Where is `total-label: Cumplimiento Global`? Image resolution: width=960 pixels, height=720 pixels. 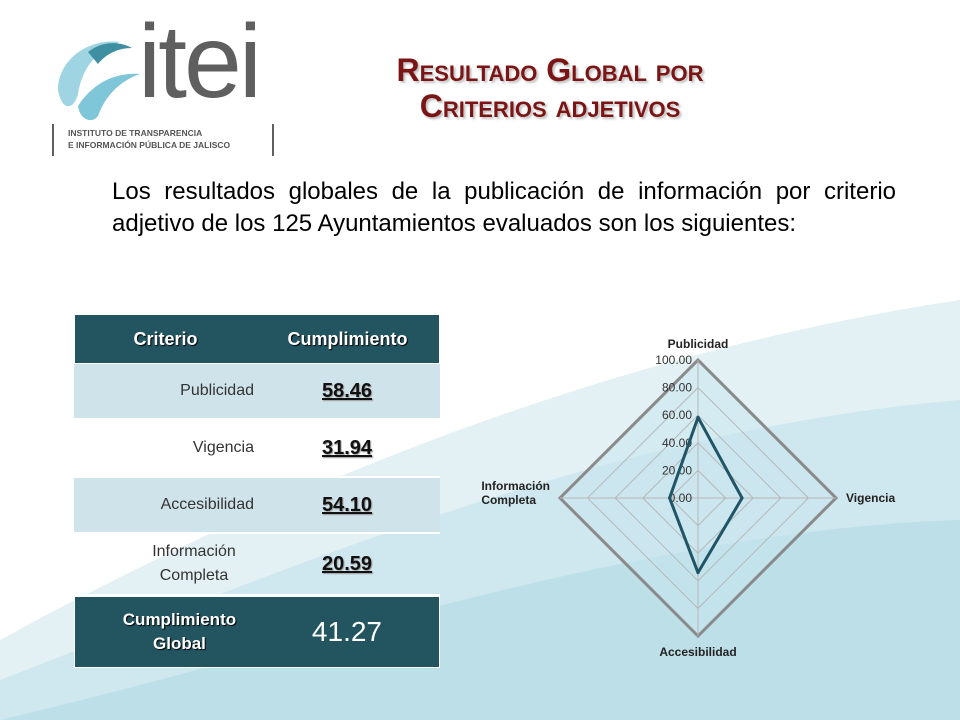
total-label: Cumplimiento Global is located at coordinates (179, 631).